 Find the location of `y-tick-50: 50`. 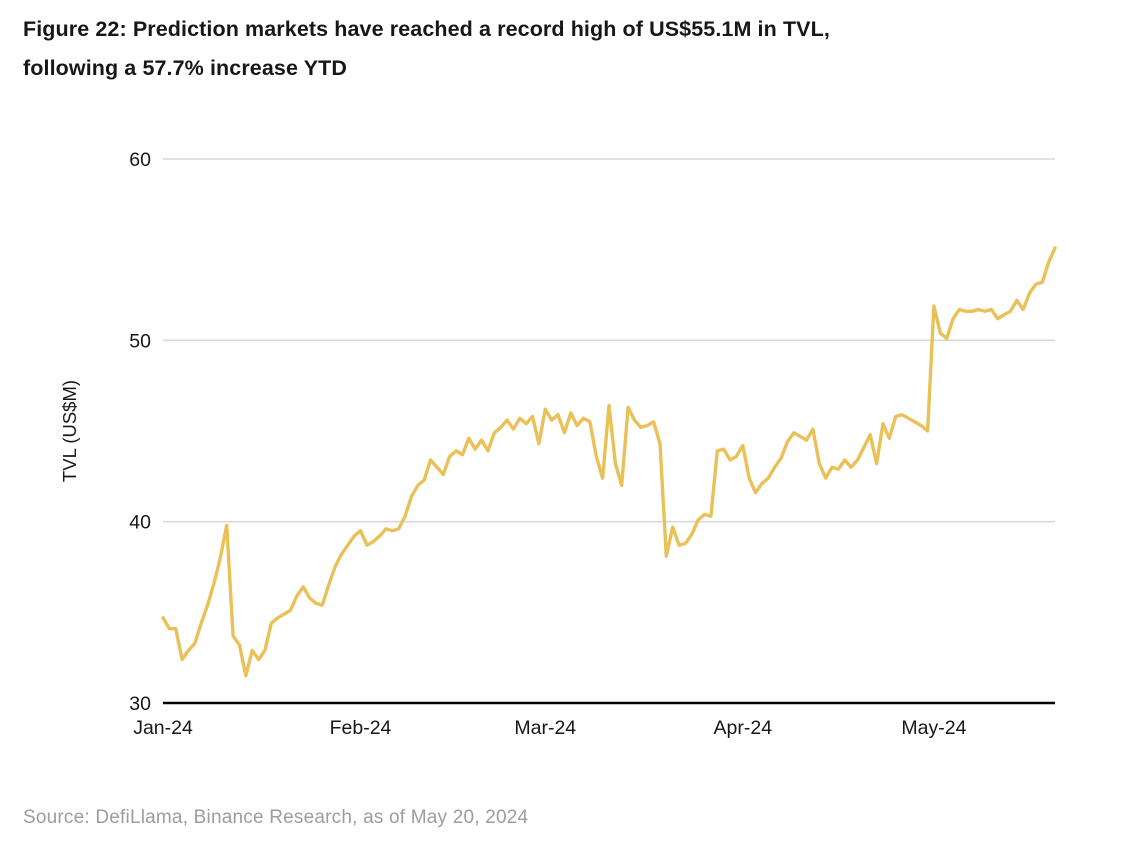

y-tick-50: 50 is located at coordinates (140, 341).